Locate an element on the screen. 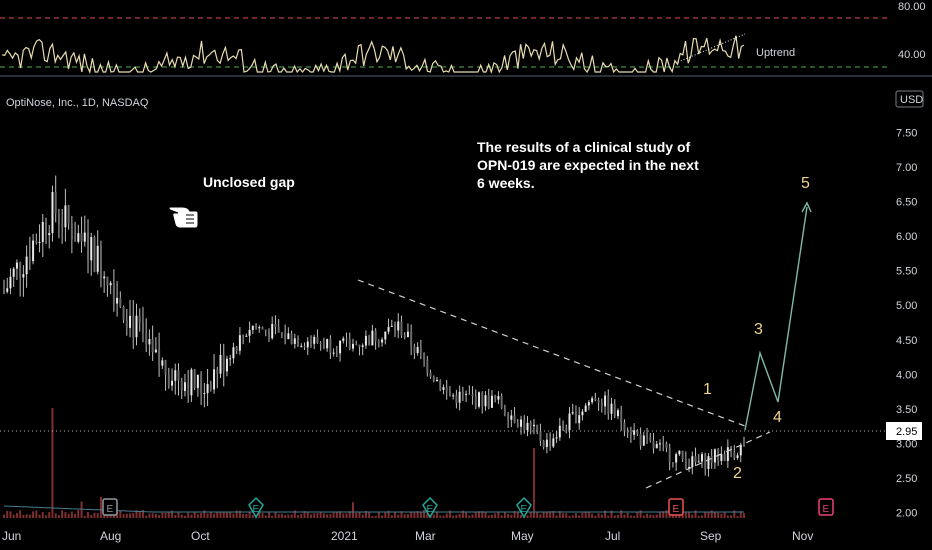 The height and width of the screenshot is (550, 932). time-tick-label: Sep is located at coordinates (711, 536).